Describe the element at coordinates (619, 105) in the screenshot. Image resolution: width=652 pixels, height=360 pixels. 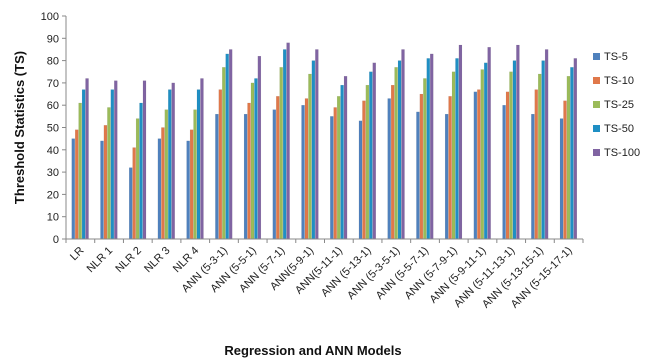
I see `legend-label-ts-25: TS-25` at that location.